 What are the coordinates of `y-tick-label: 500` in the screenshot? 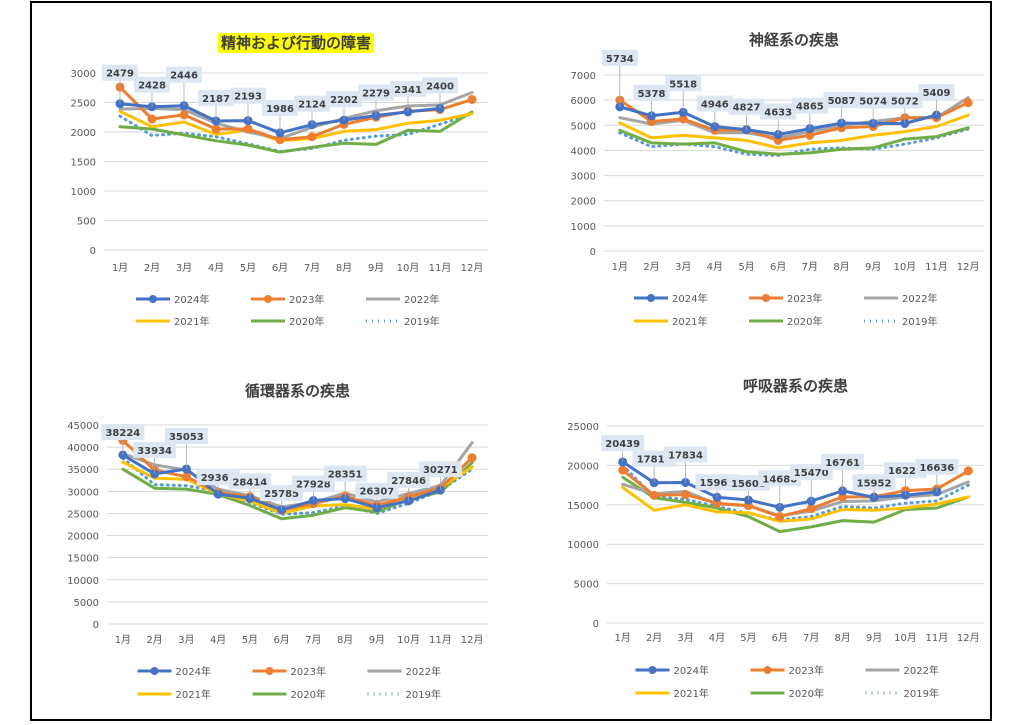 It's located at (86, 222).